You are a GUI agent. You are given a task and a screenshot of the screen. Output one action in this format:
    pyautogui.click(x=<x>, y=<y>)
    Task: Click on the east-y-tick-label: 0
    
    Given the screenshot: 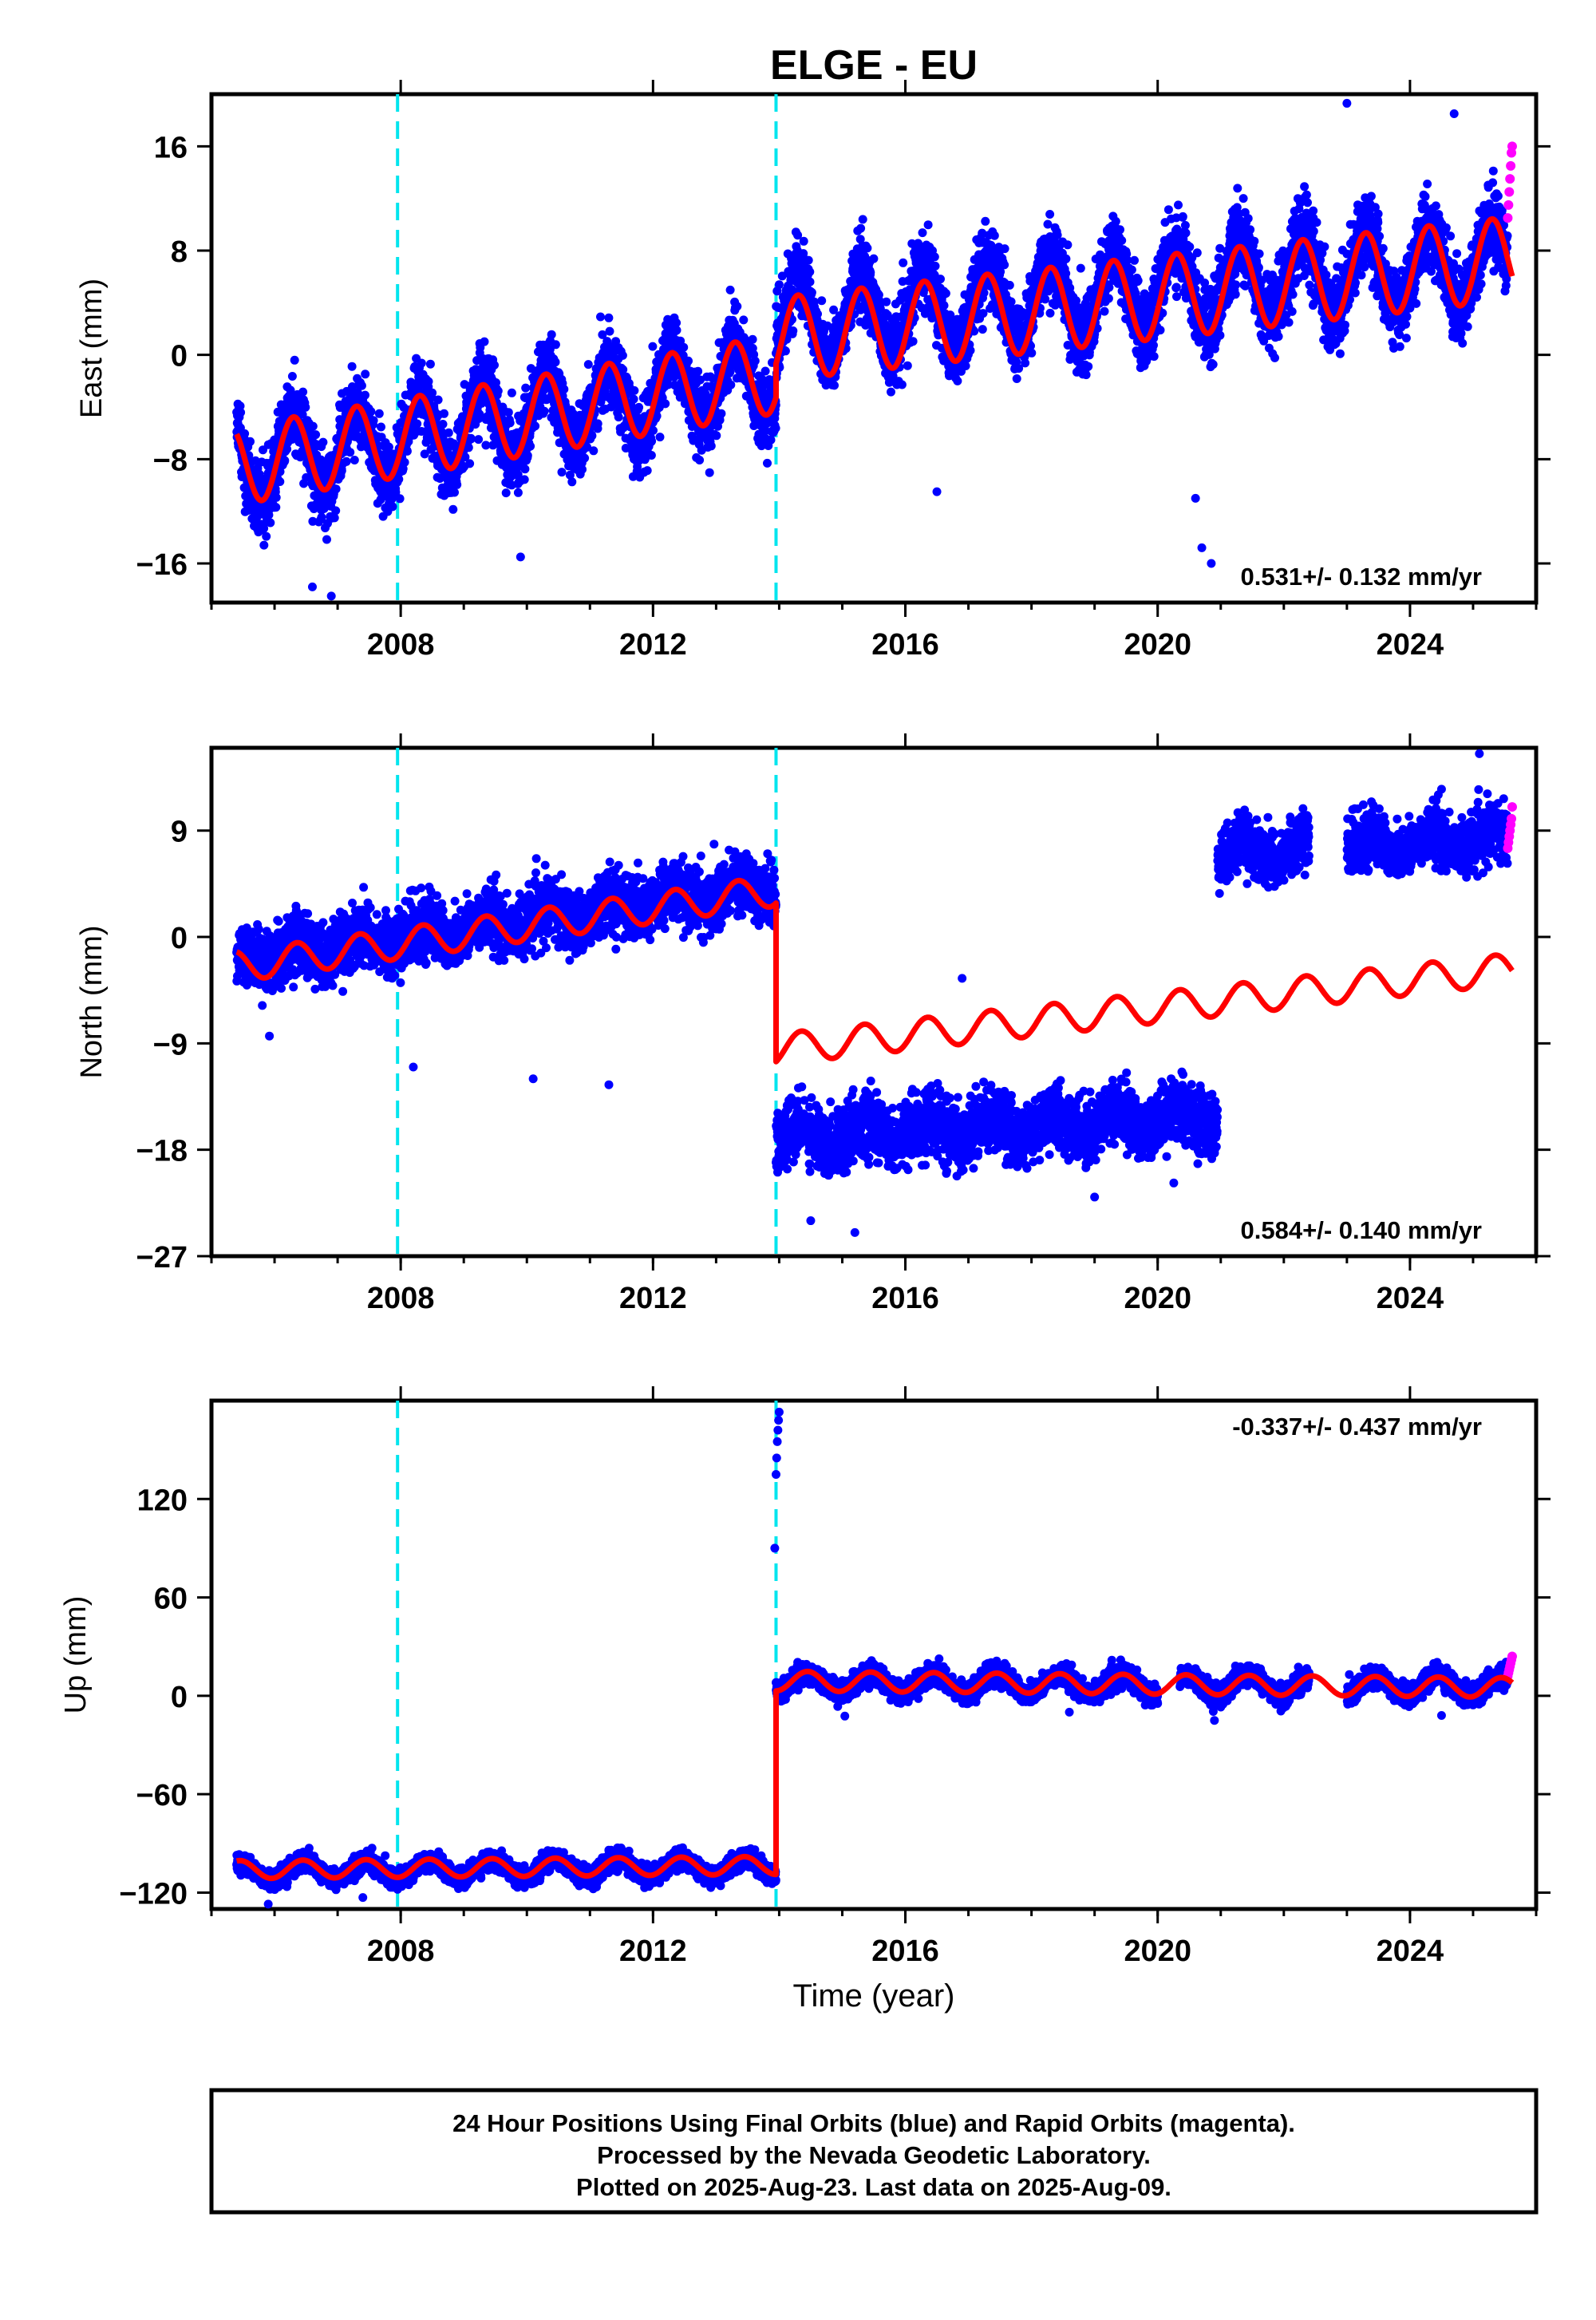 What is the action you would take?
    pyautogui.click(x=179, y=356)
    